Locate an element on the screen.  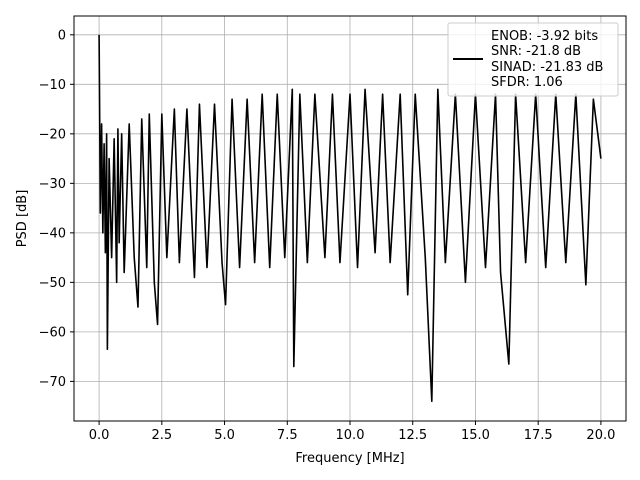
x-tick-label: 17.5 is located at coordinates (538, 435).